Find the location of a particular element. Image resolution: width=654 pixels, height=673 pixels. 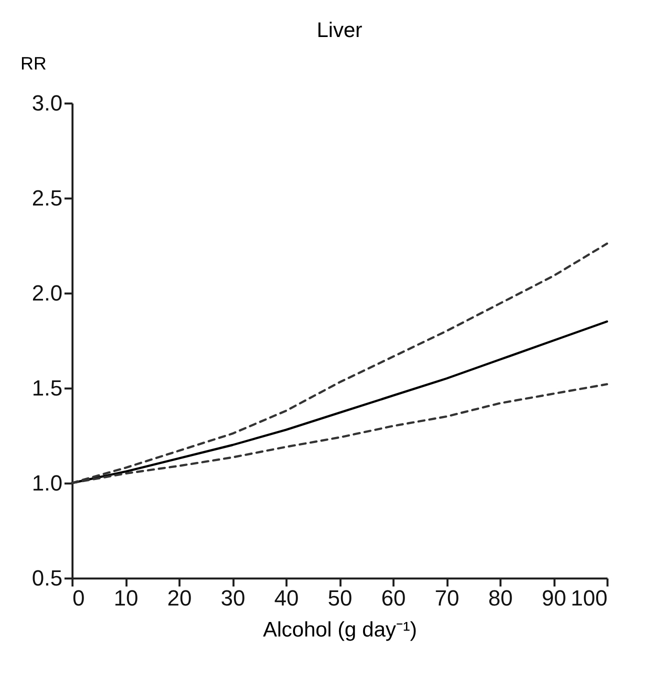

x-axis-title: Alcohol (g day⁻¹) is located at coordinates (340, 630).